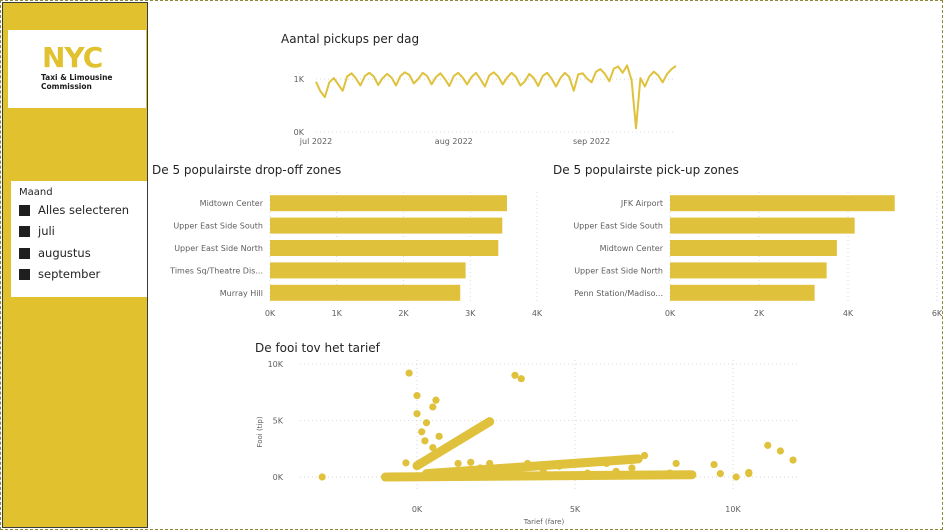  What do you see at coordinates (84, 210) in the screenshot?
I see `slicer-item-label: Alles selecteren` at bounding box center [84, 210].